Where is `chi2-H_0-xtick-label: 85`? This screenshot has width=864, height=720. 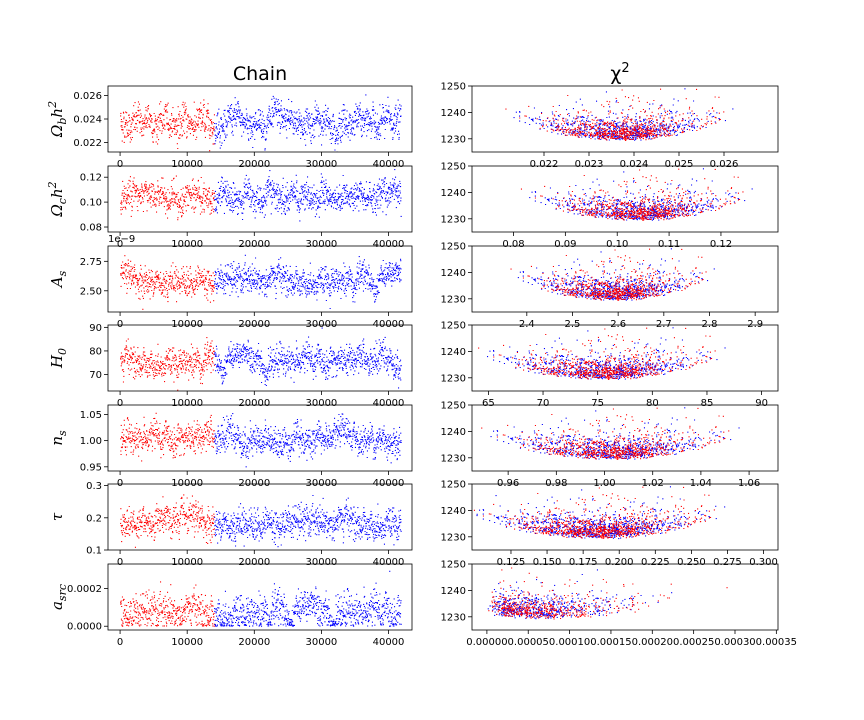
chi2-H_0-xtick-label: 85 is located at coordinates (707, 403).